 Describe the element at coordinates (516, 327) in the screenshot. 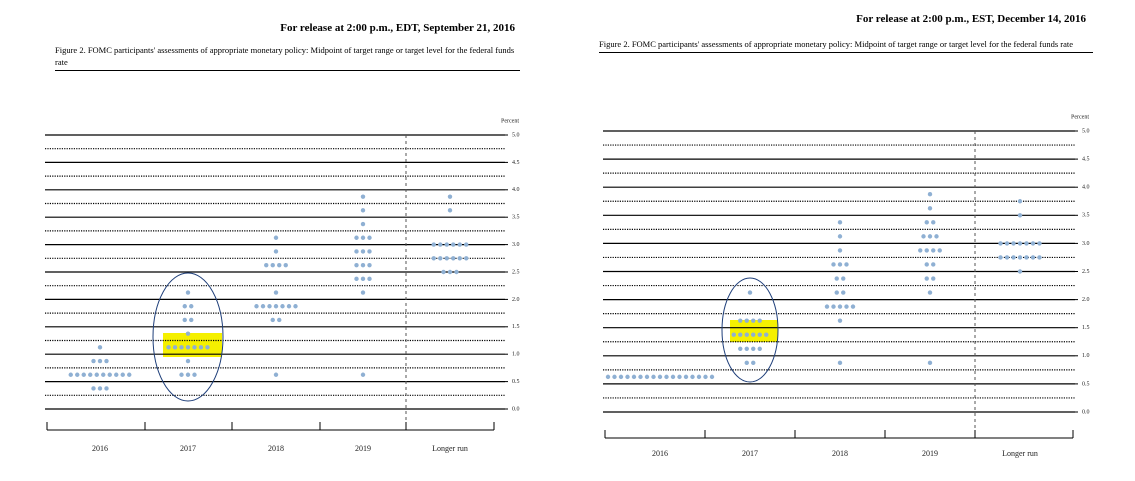

I see `y-tick-label: 1.5` at that location.